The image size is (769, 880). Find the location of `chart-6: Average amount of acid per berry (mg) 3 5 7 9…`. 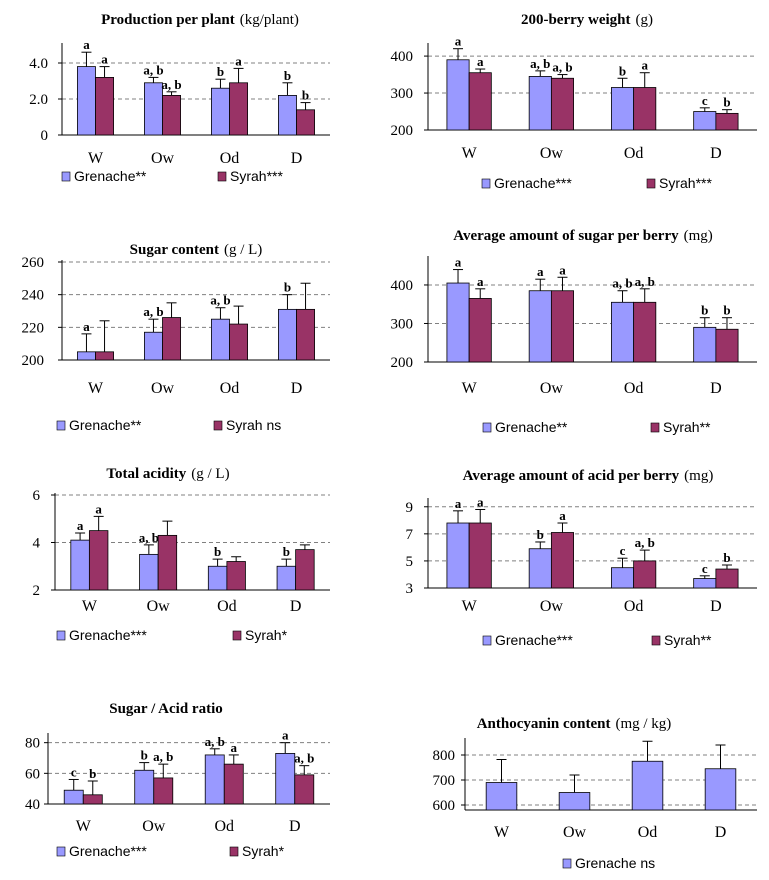

chart-6: Average amount of acid per berry (mg) 3 5 7 9… is located at coordinates (581, 558).